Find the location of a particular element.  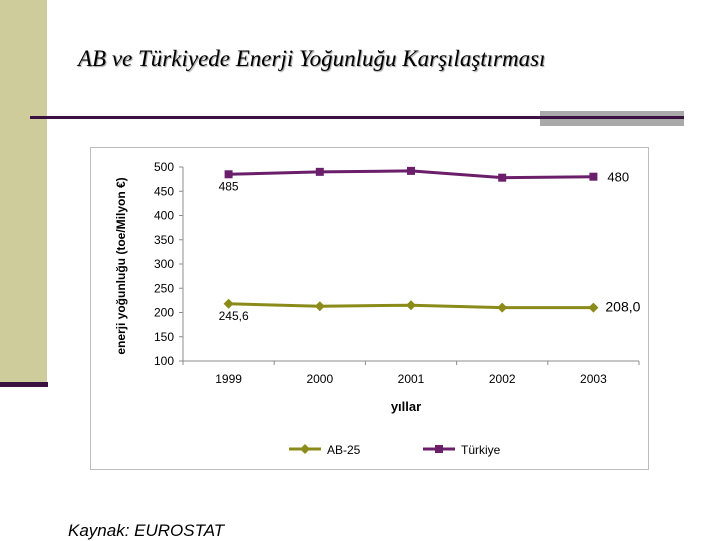

y-tick-label: 450 is located at coordinates (164, 191).